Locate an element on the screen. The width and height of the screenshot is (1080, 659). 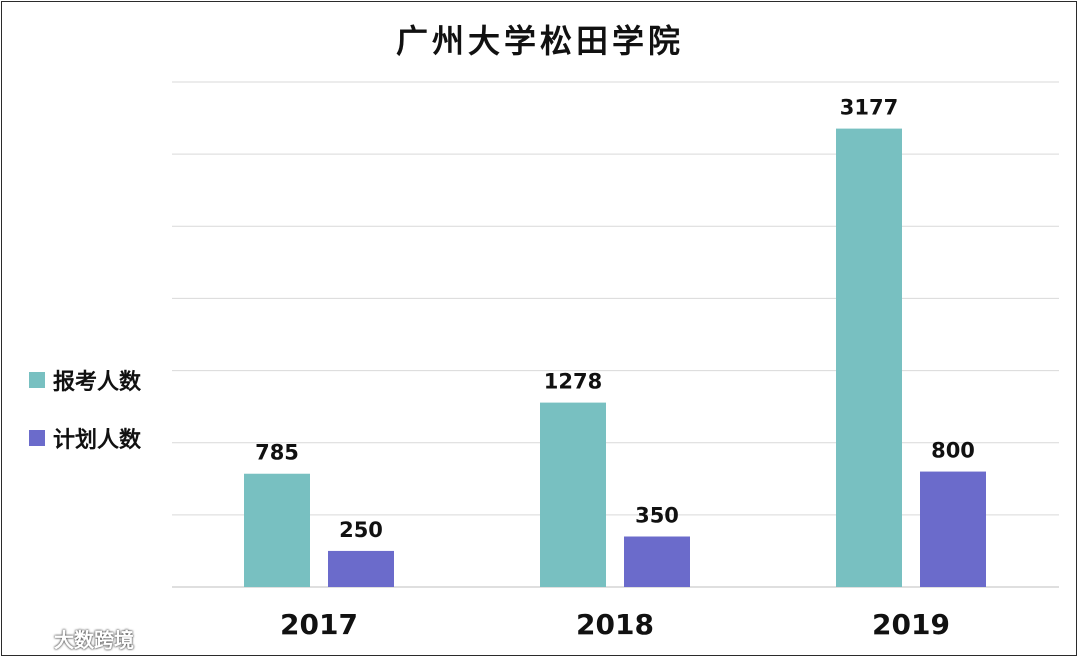
data-label-applicants-2018: 1278 is located at coordinates (573, 382).